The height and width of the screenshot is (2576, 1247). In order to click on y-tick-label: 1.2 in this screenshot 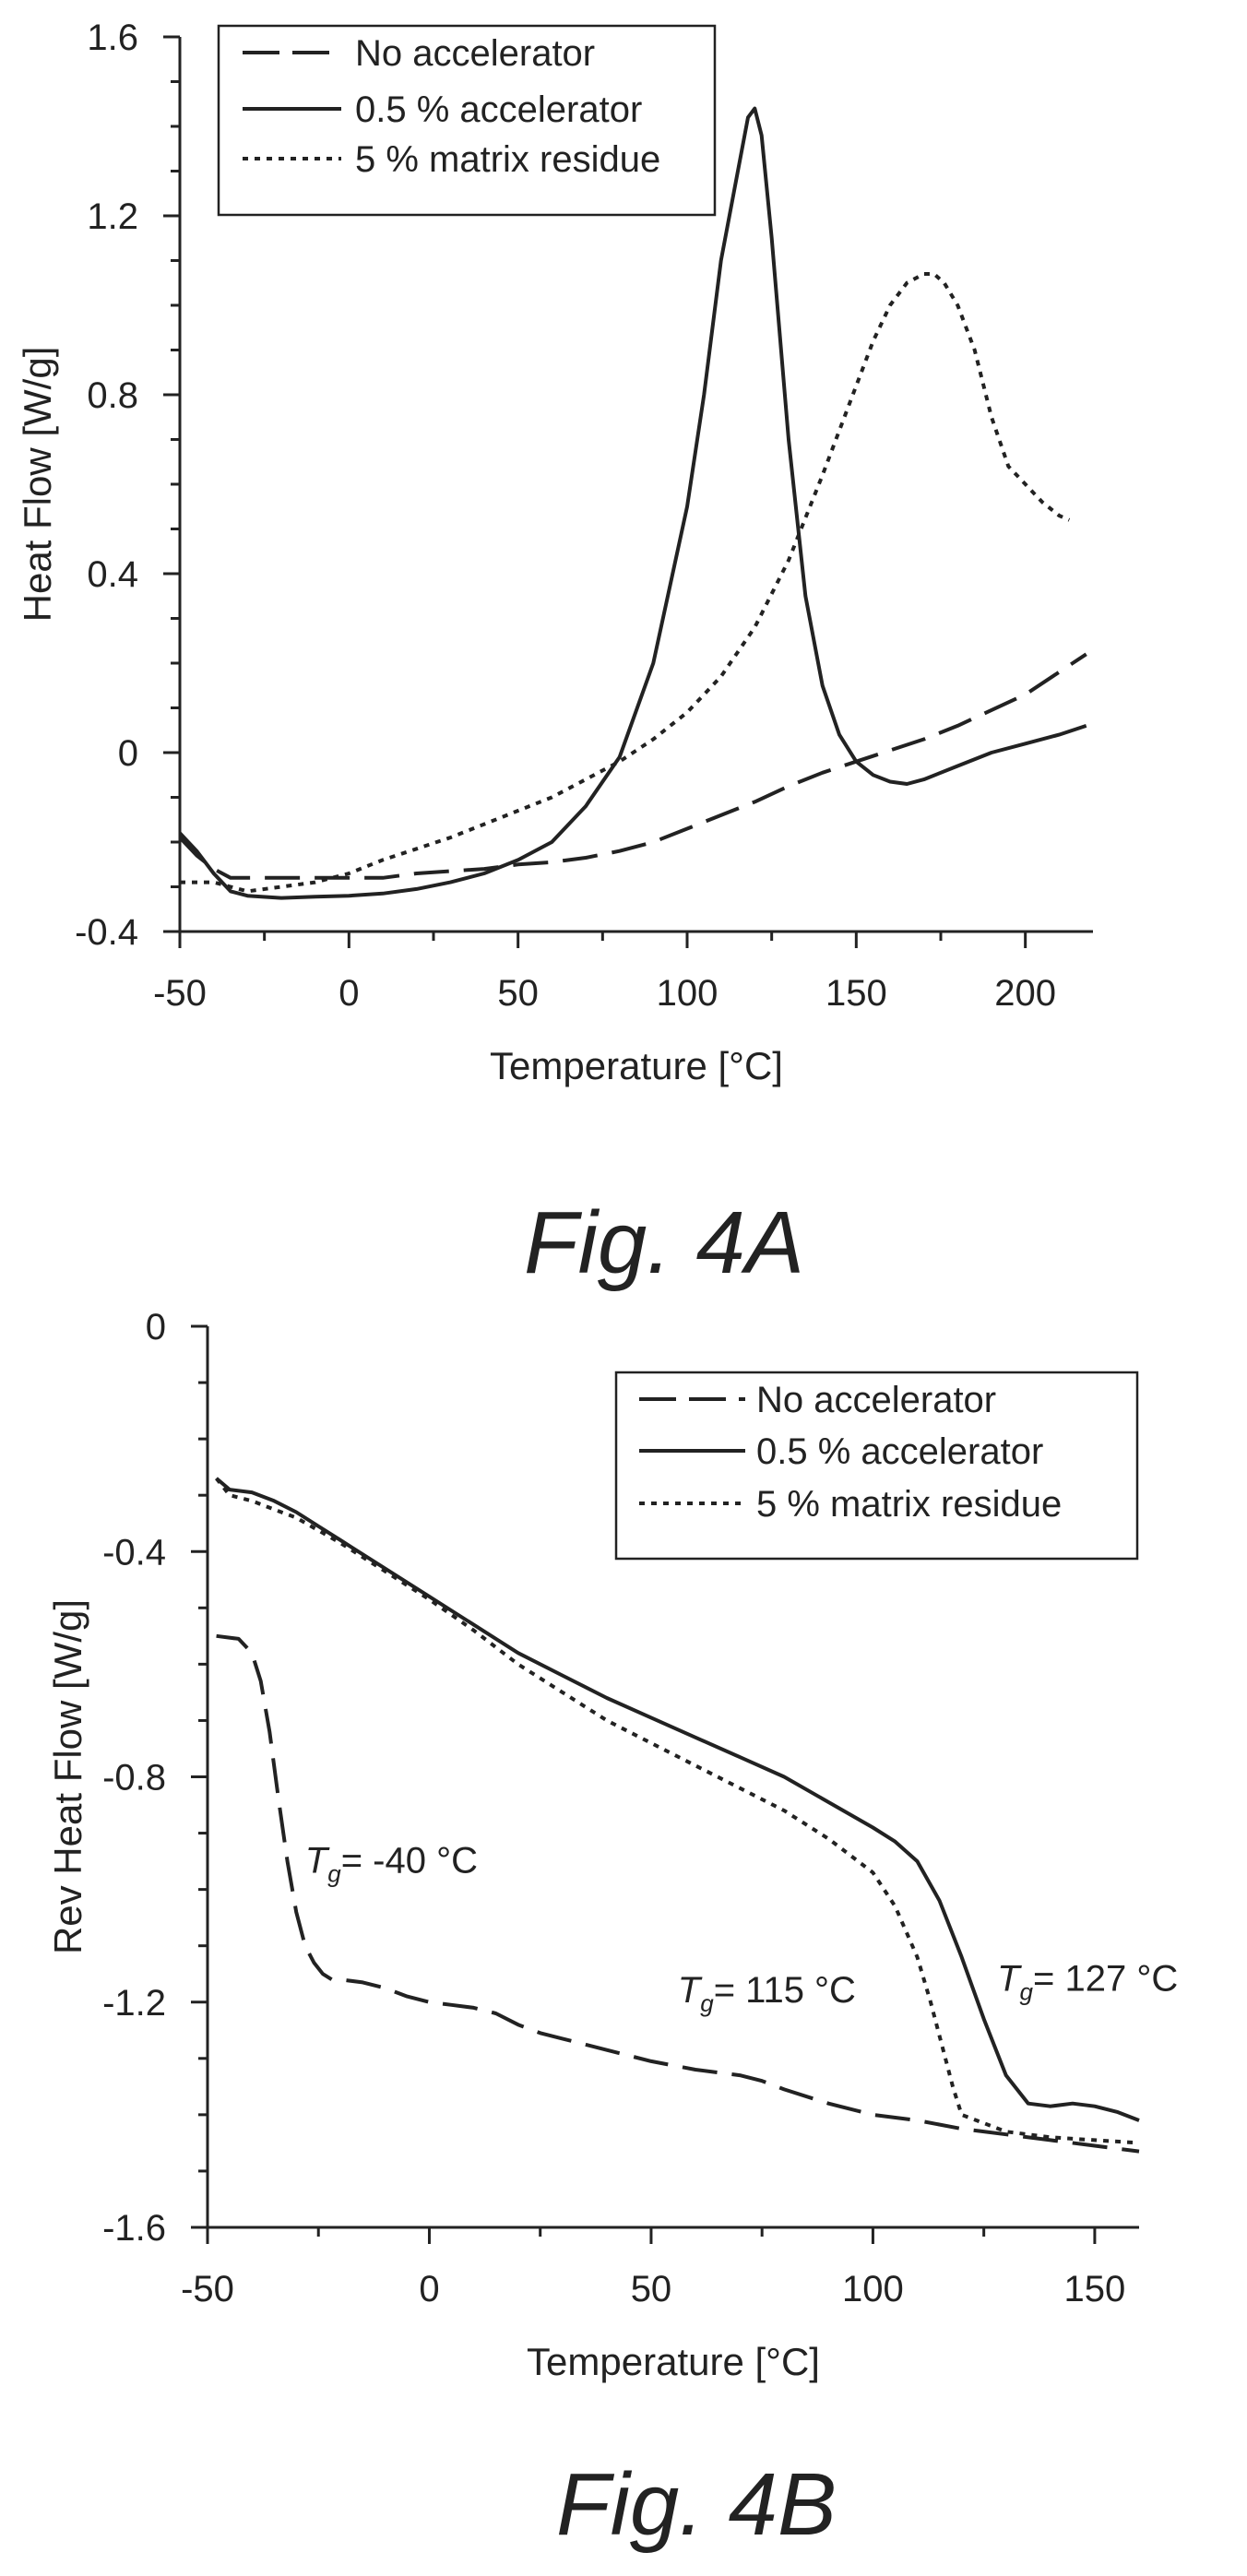, I will do `click(113, 217)`.